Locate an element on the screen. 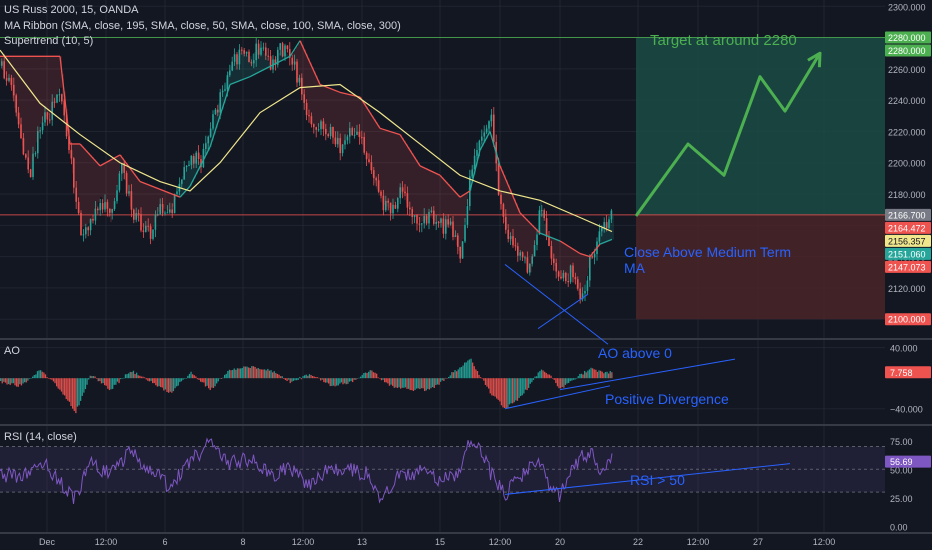 Image resolution: width=932 pixels, height=550 pixels. time-tick-label: 12:00 is located at coordinates (500, 542).